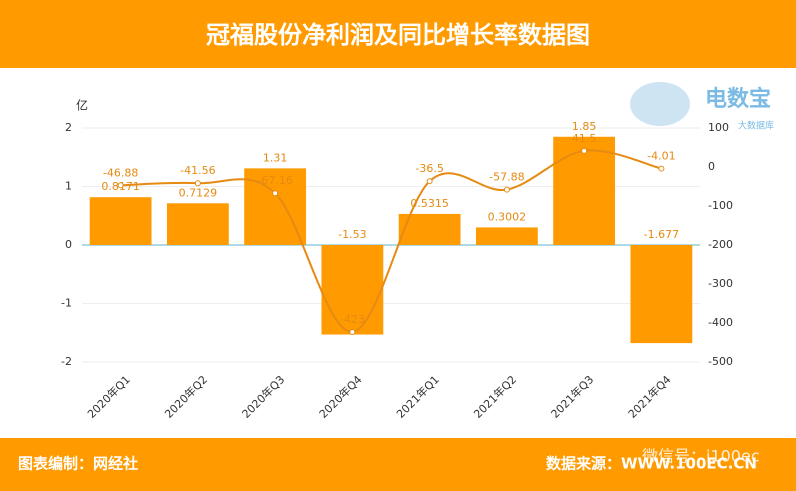 The width and height of the screenshot is (796, 491). What do you see at coordinates (274, 180) in the screenshot?
I see `line-value-label: -67.16` at bounding box center [274, 180].